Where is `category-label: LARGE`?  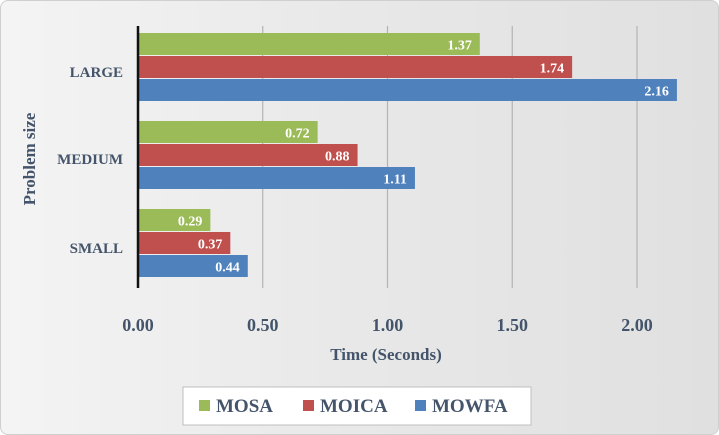
category-label: LARGE is located at coordinates (96, 73).